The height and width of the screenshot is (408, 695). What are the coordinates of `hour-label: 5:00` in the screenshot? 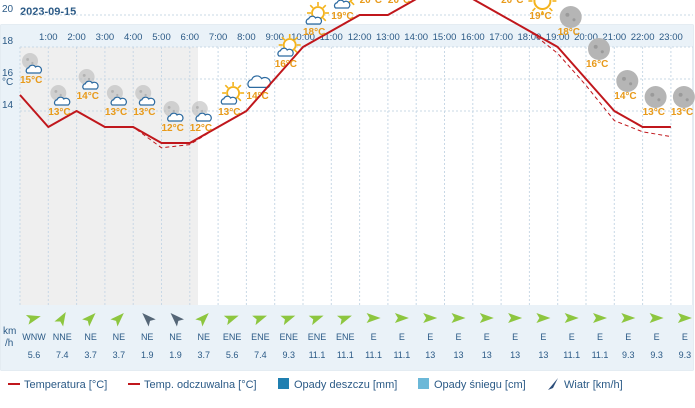 It's located at (161, 37).